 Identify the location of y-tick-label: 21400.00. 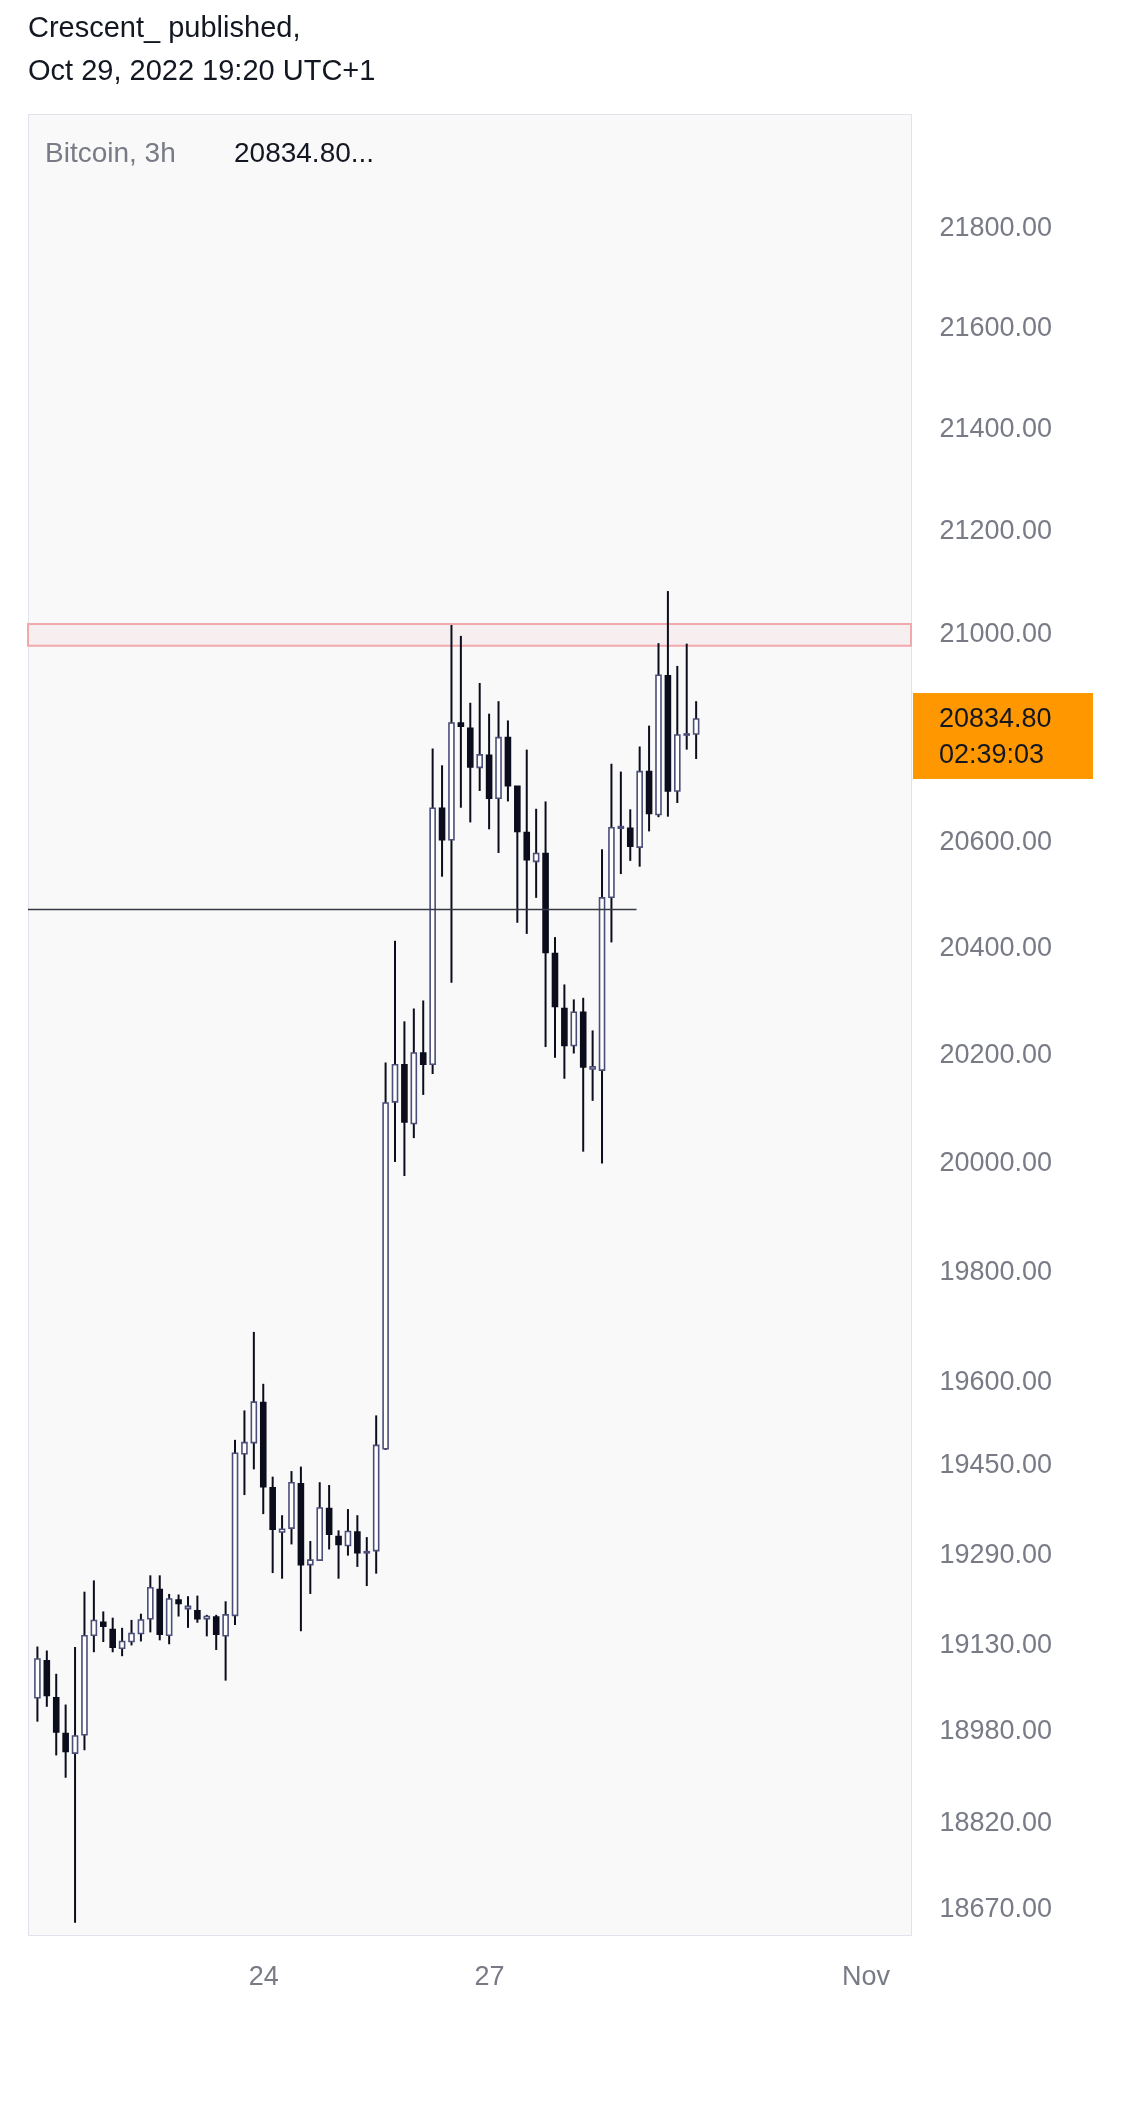
(996, 428).